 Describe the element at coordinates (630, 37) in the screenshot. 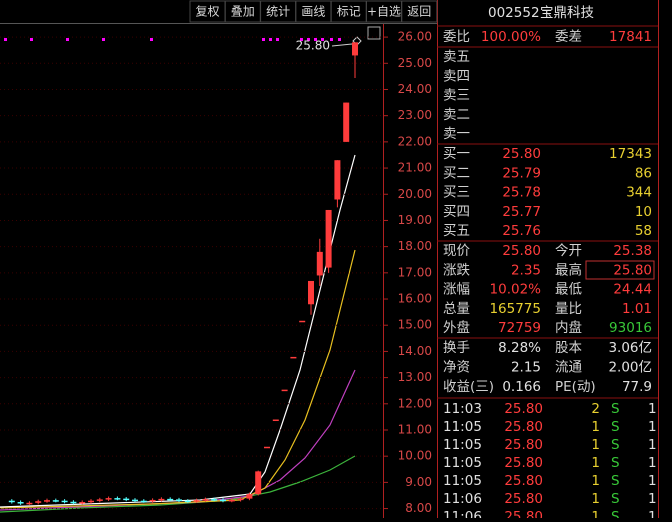

I see `value: 17841` at that location.